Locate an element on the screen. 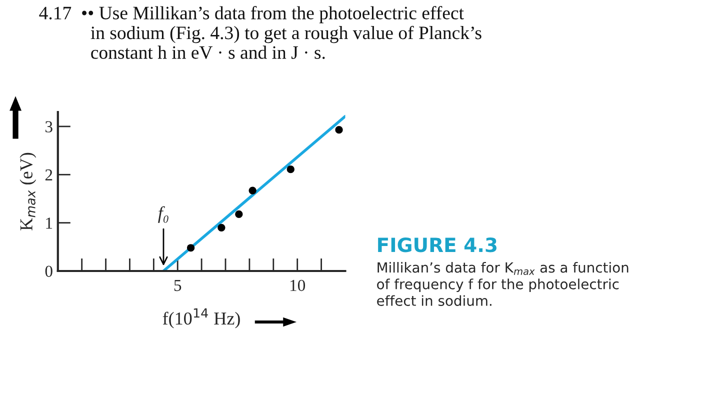  y-tick-label: 3 is located at coordinates (48, 126).